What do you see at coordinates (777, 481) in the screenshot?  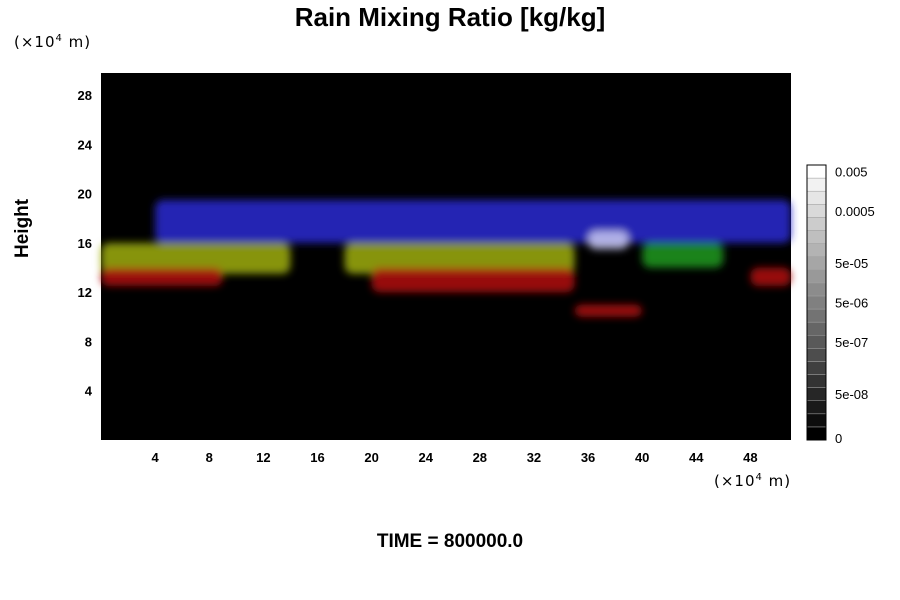 I see `x-unit-suffix: m)` at bounding box center [777, 481].